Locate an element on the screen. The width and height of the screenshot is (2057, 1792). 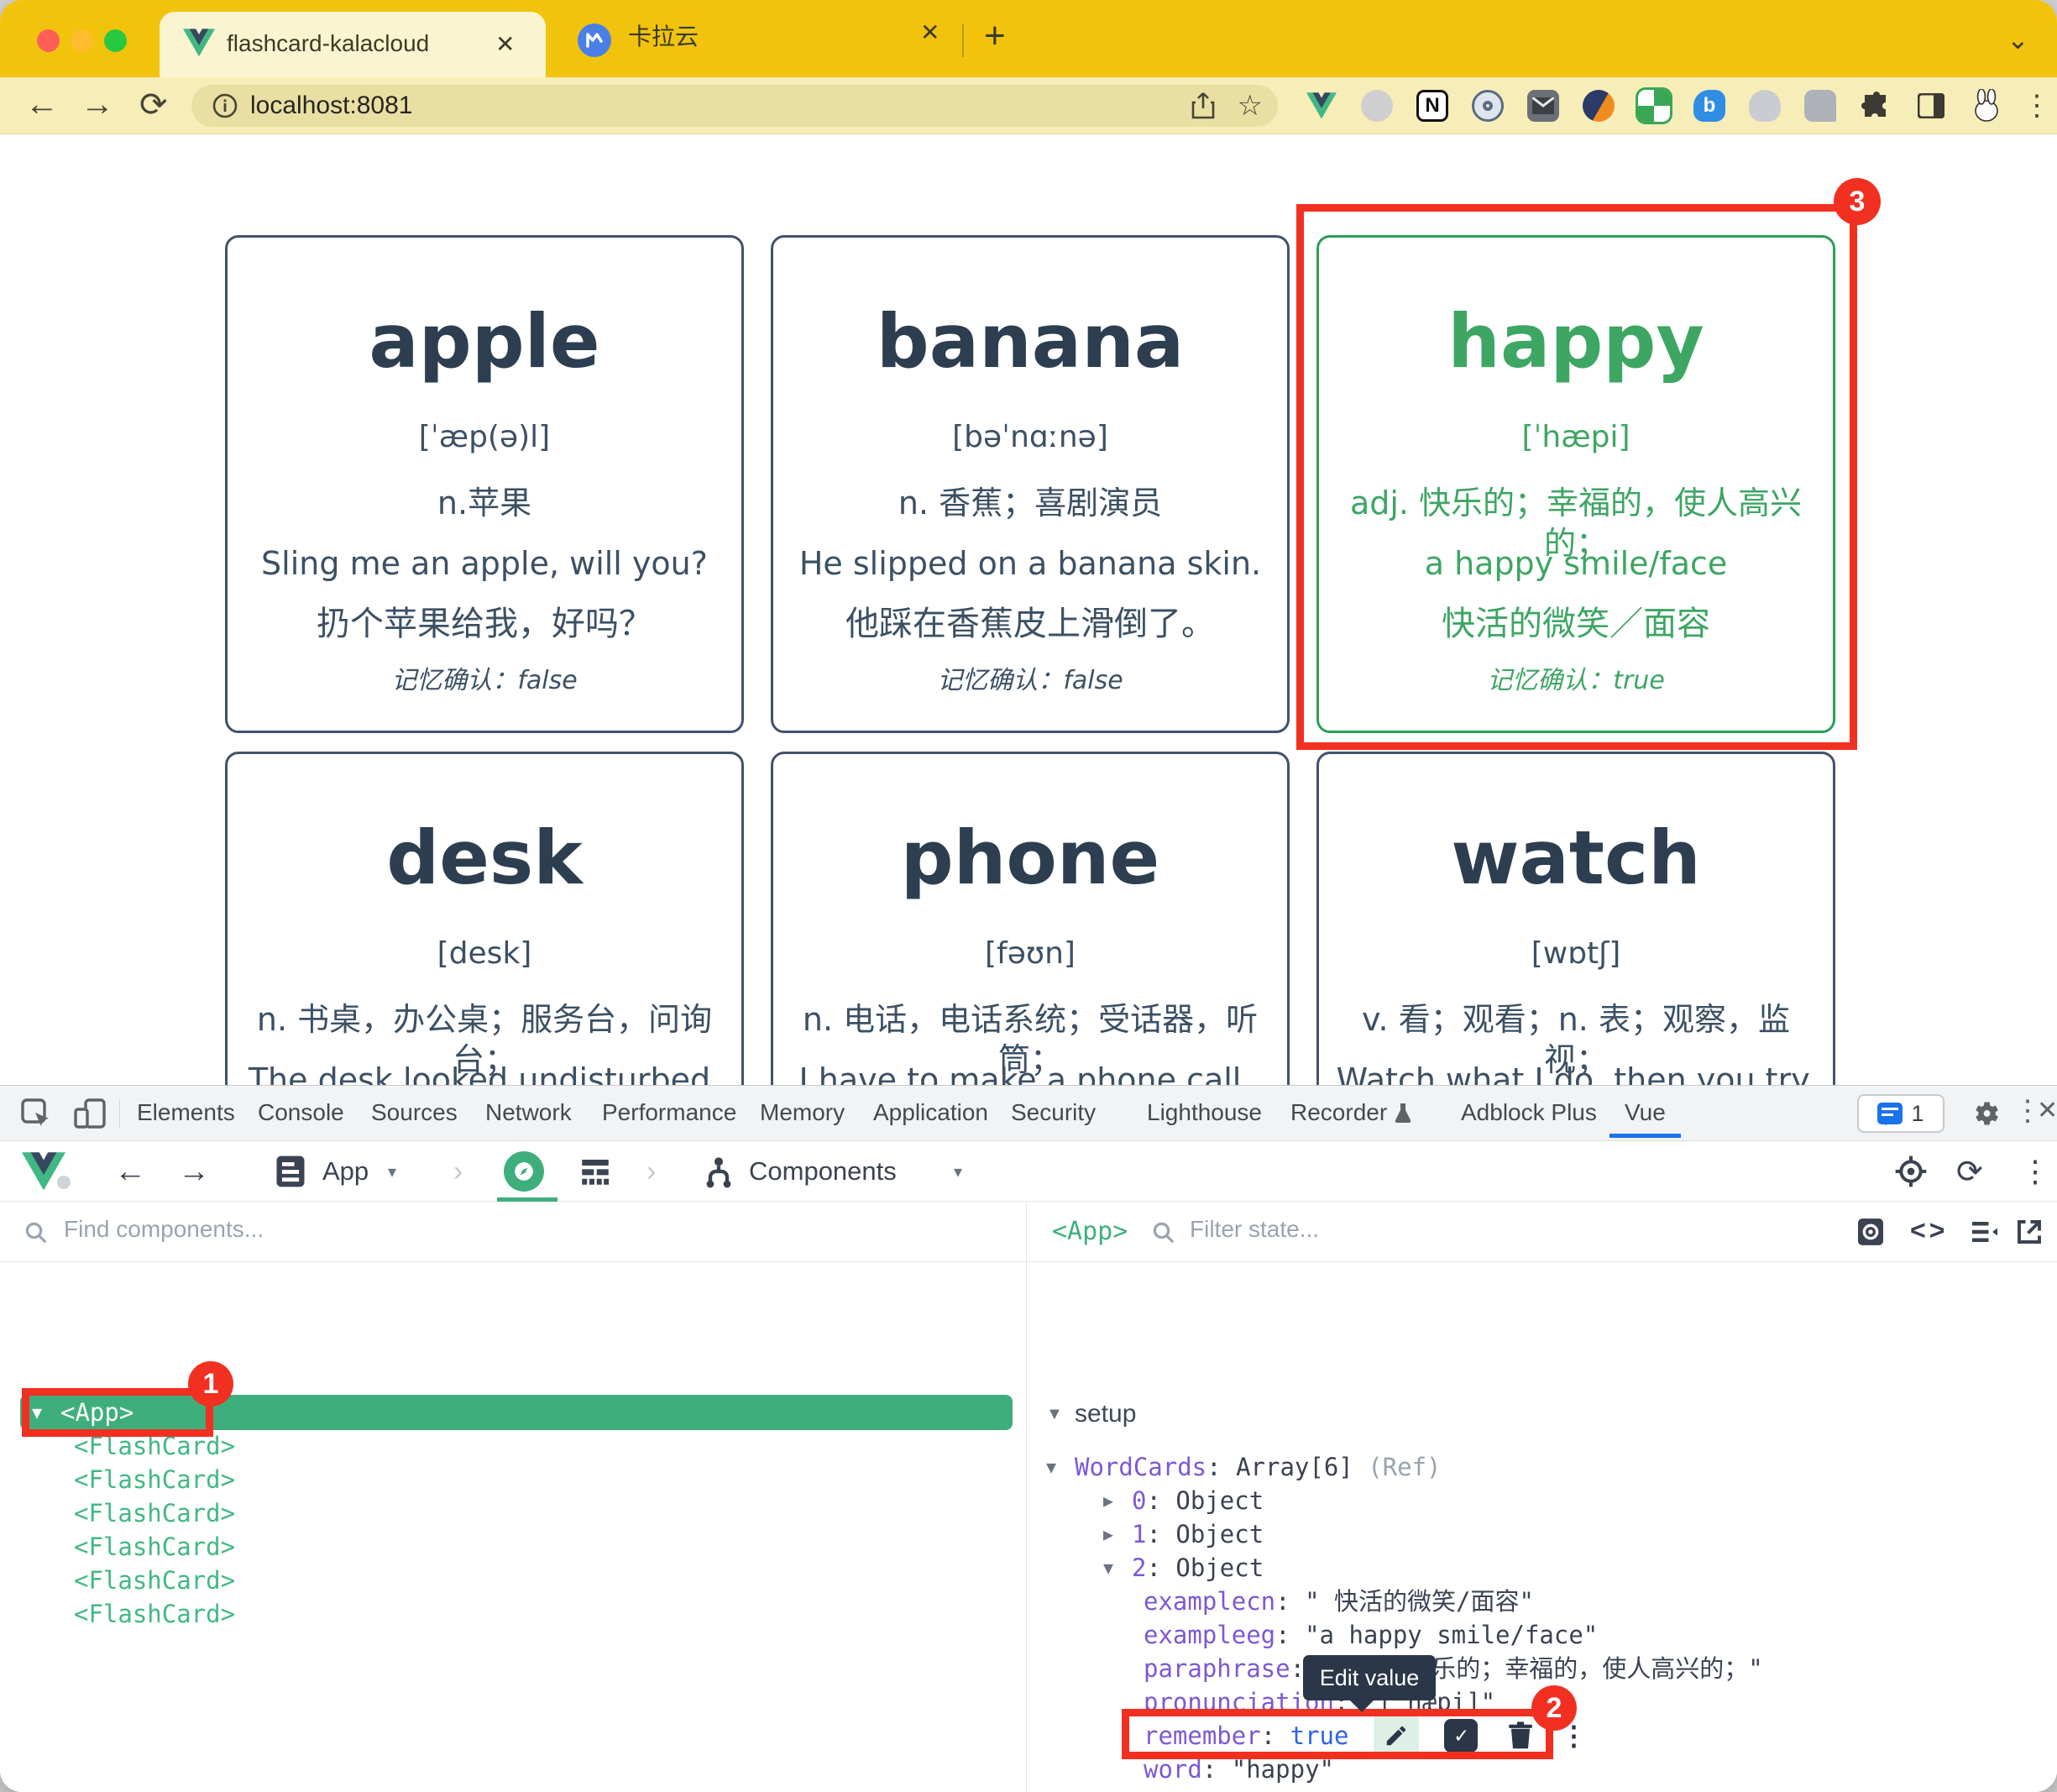
component-app-selected: ▼ <App> is located at coordinates (516, 1412).